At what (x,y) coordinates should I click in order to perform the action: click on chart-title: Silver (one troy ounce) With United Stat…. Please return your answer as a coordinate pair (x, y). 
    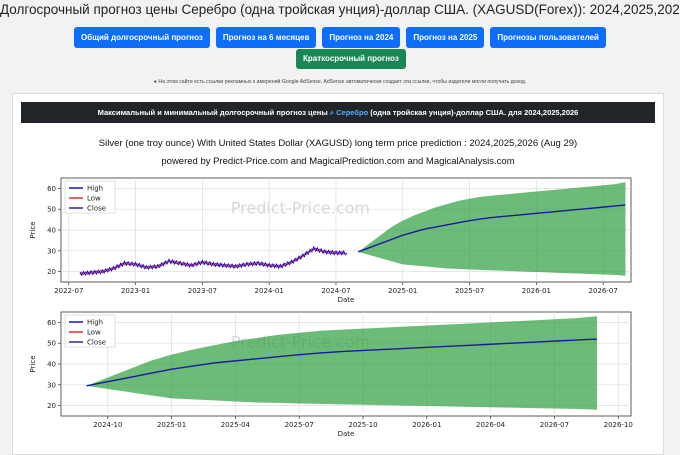
    Looking at the image, I should click on (338, 143).